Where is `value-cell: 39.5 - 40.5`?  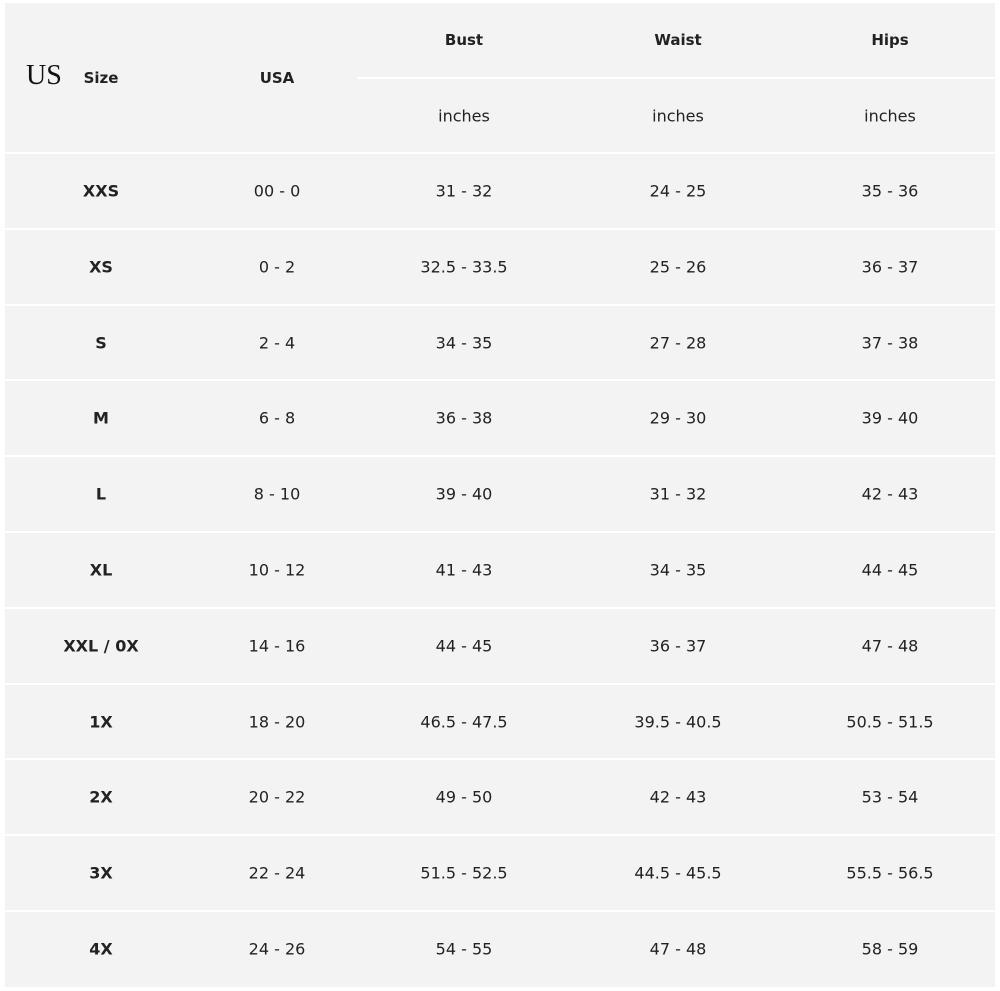 value-cell: 39.5 - 40.5 is located at coordinates (678, 721).